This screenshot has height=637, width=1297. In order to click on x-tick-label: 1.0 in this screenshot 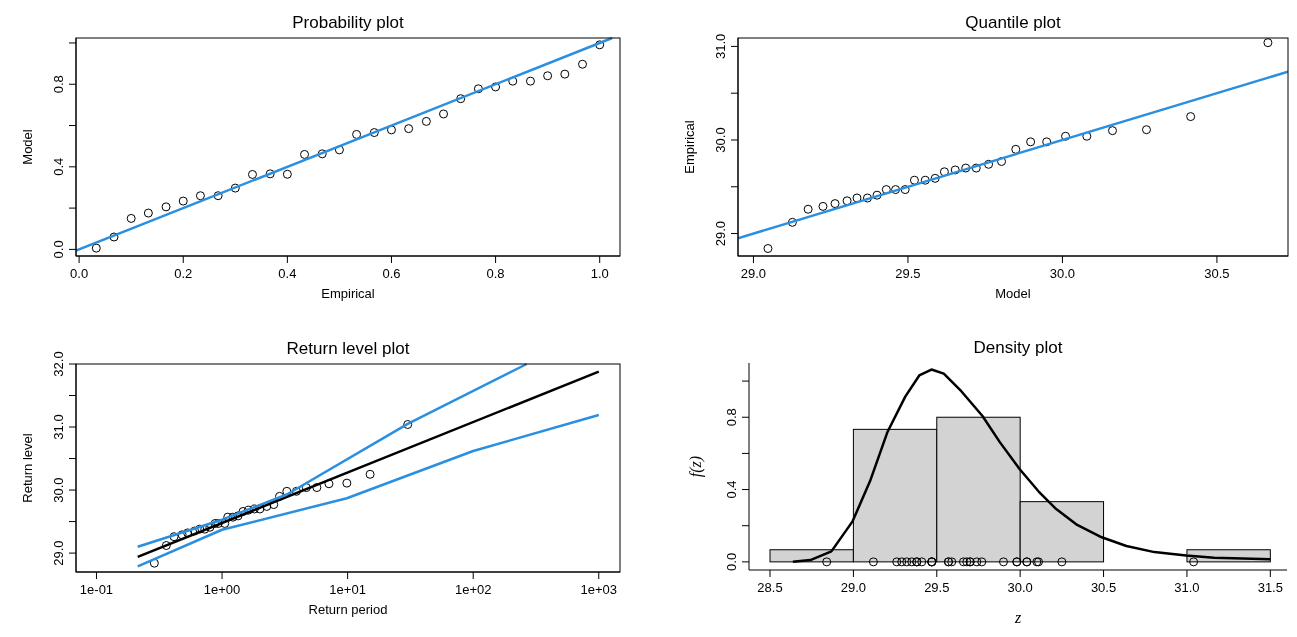, I will do `click(599, 273)`.